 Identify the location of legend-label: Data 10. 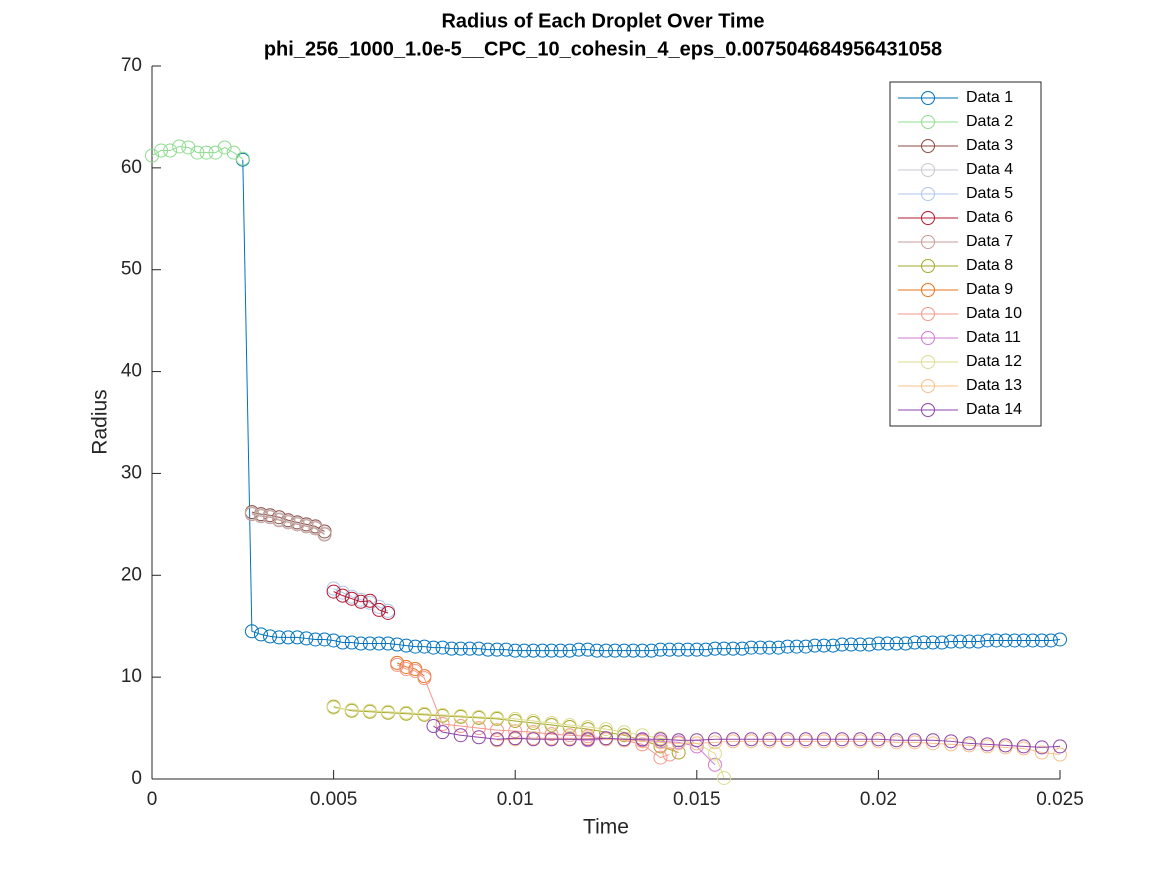
(994, 313).